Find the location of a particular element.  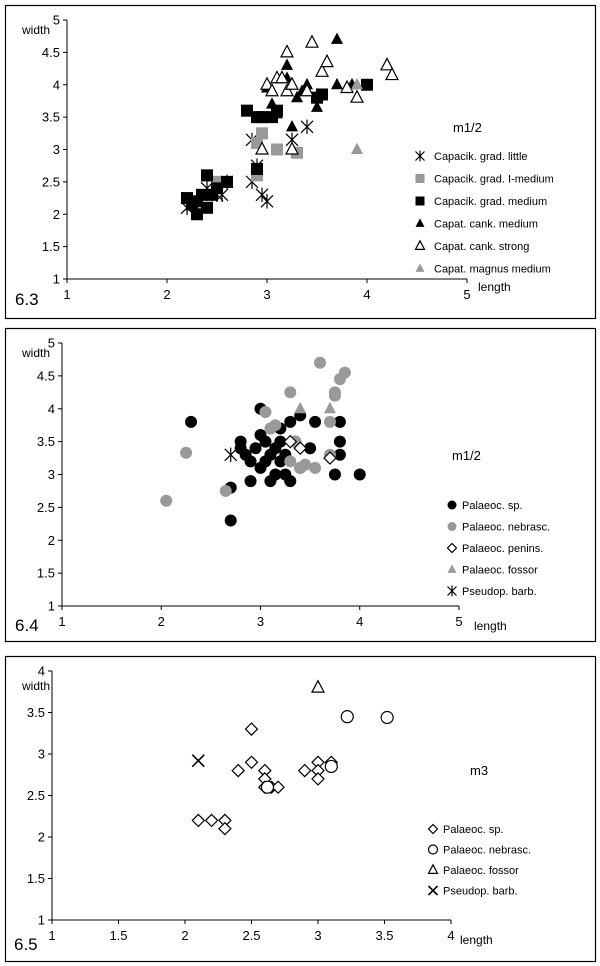

x-tick-label: 1 is located at coordinates (51, 935).